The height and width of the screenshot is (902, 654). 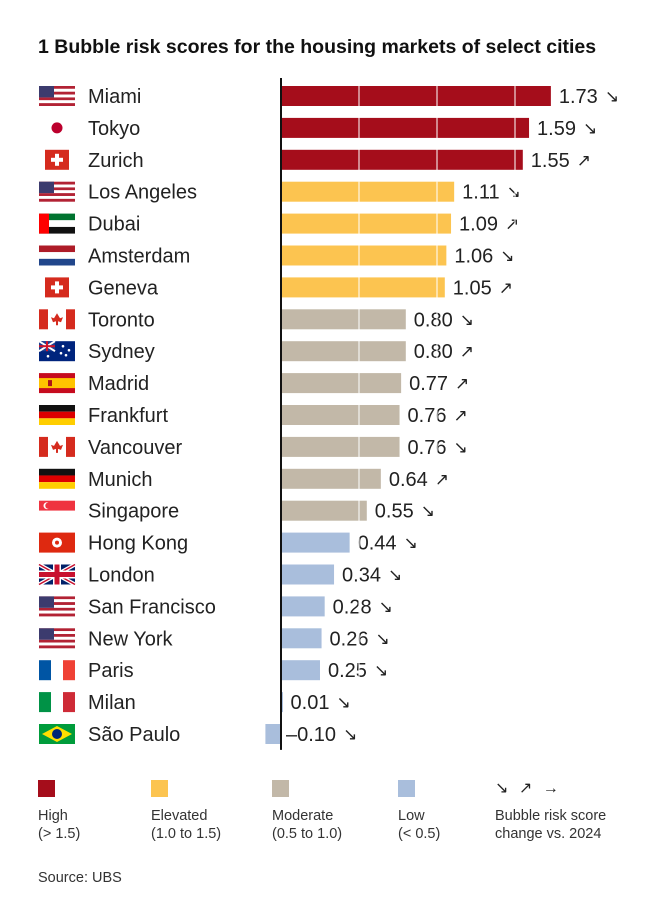 What do you see at coordinates (433, 352) in the screenshot?
I see `value-label-sydney: 0.80` at bounding box center [433, 352].